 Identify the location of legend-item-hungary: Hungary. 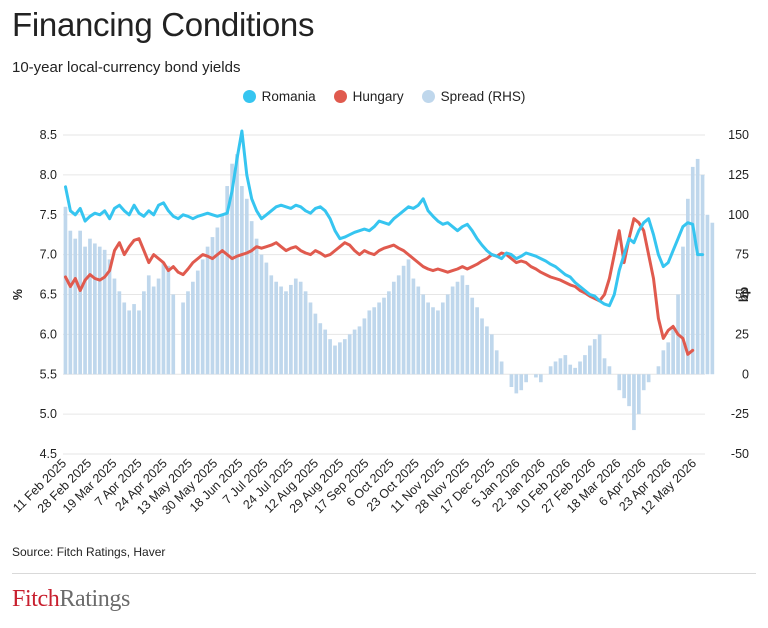
(368, 96).